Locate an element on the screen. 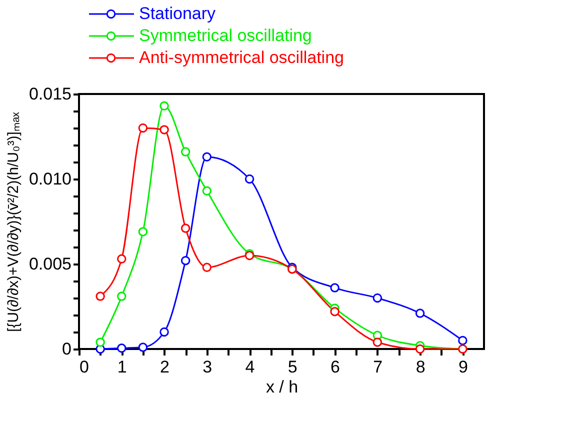  legend-label: Stationary is located at coordinates (177, 13).